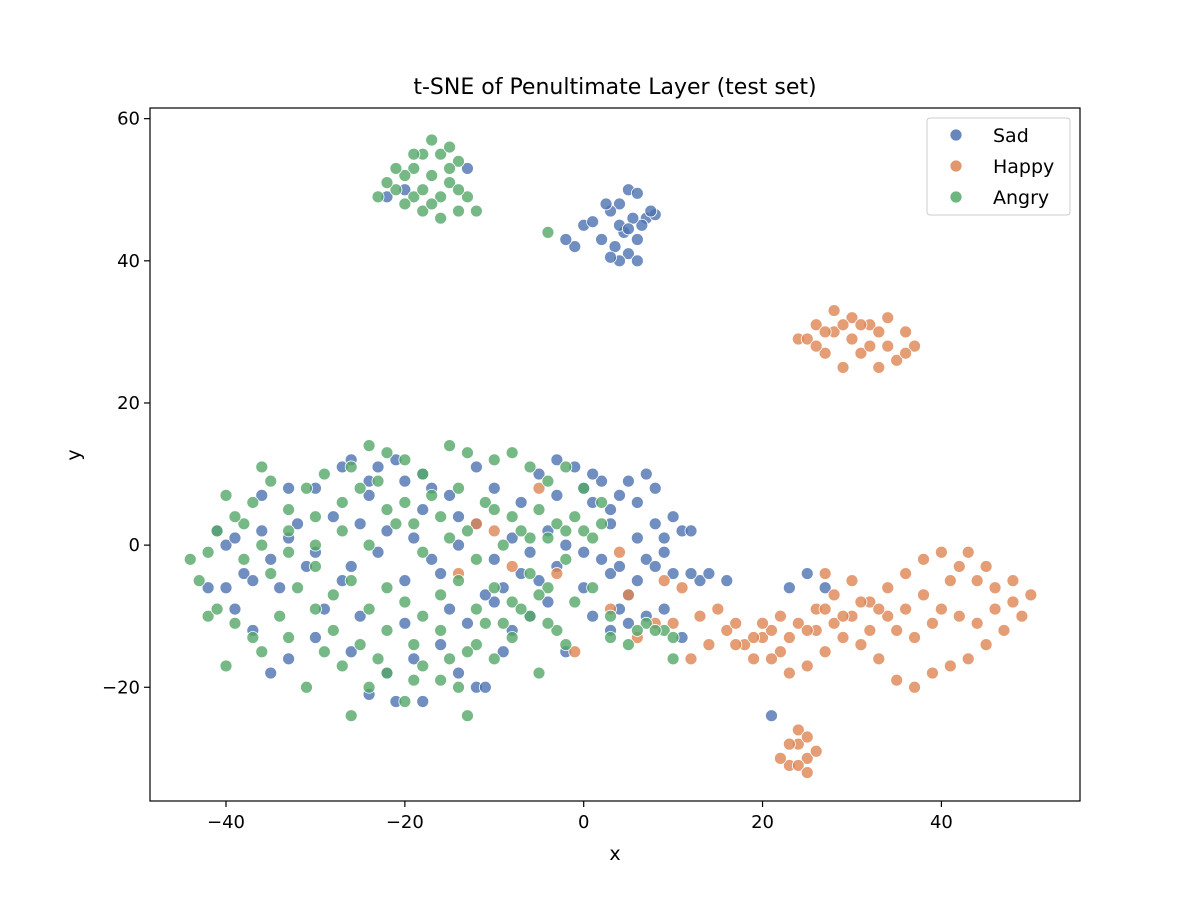  Describe the element at coordinates (226, 822) in the screenshot. I see `x-tick-label: −40` at that location.